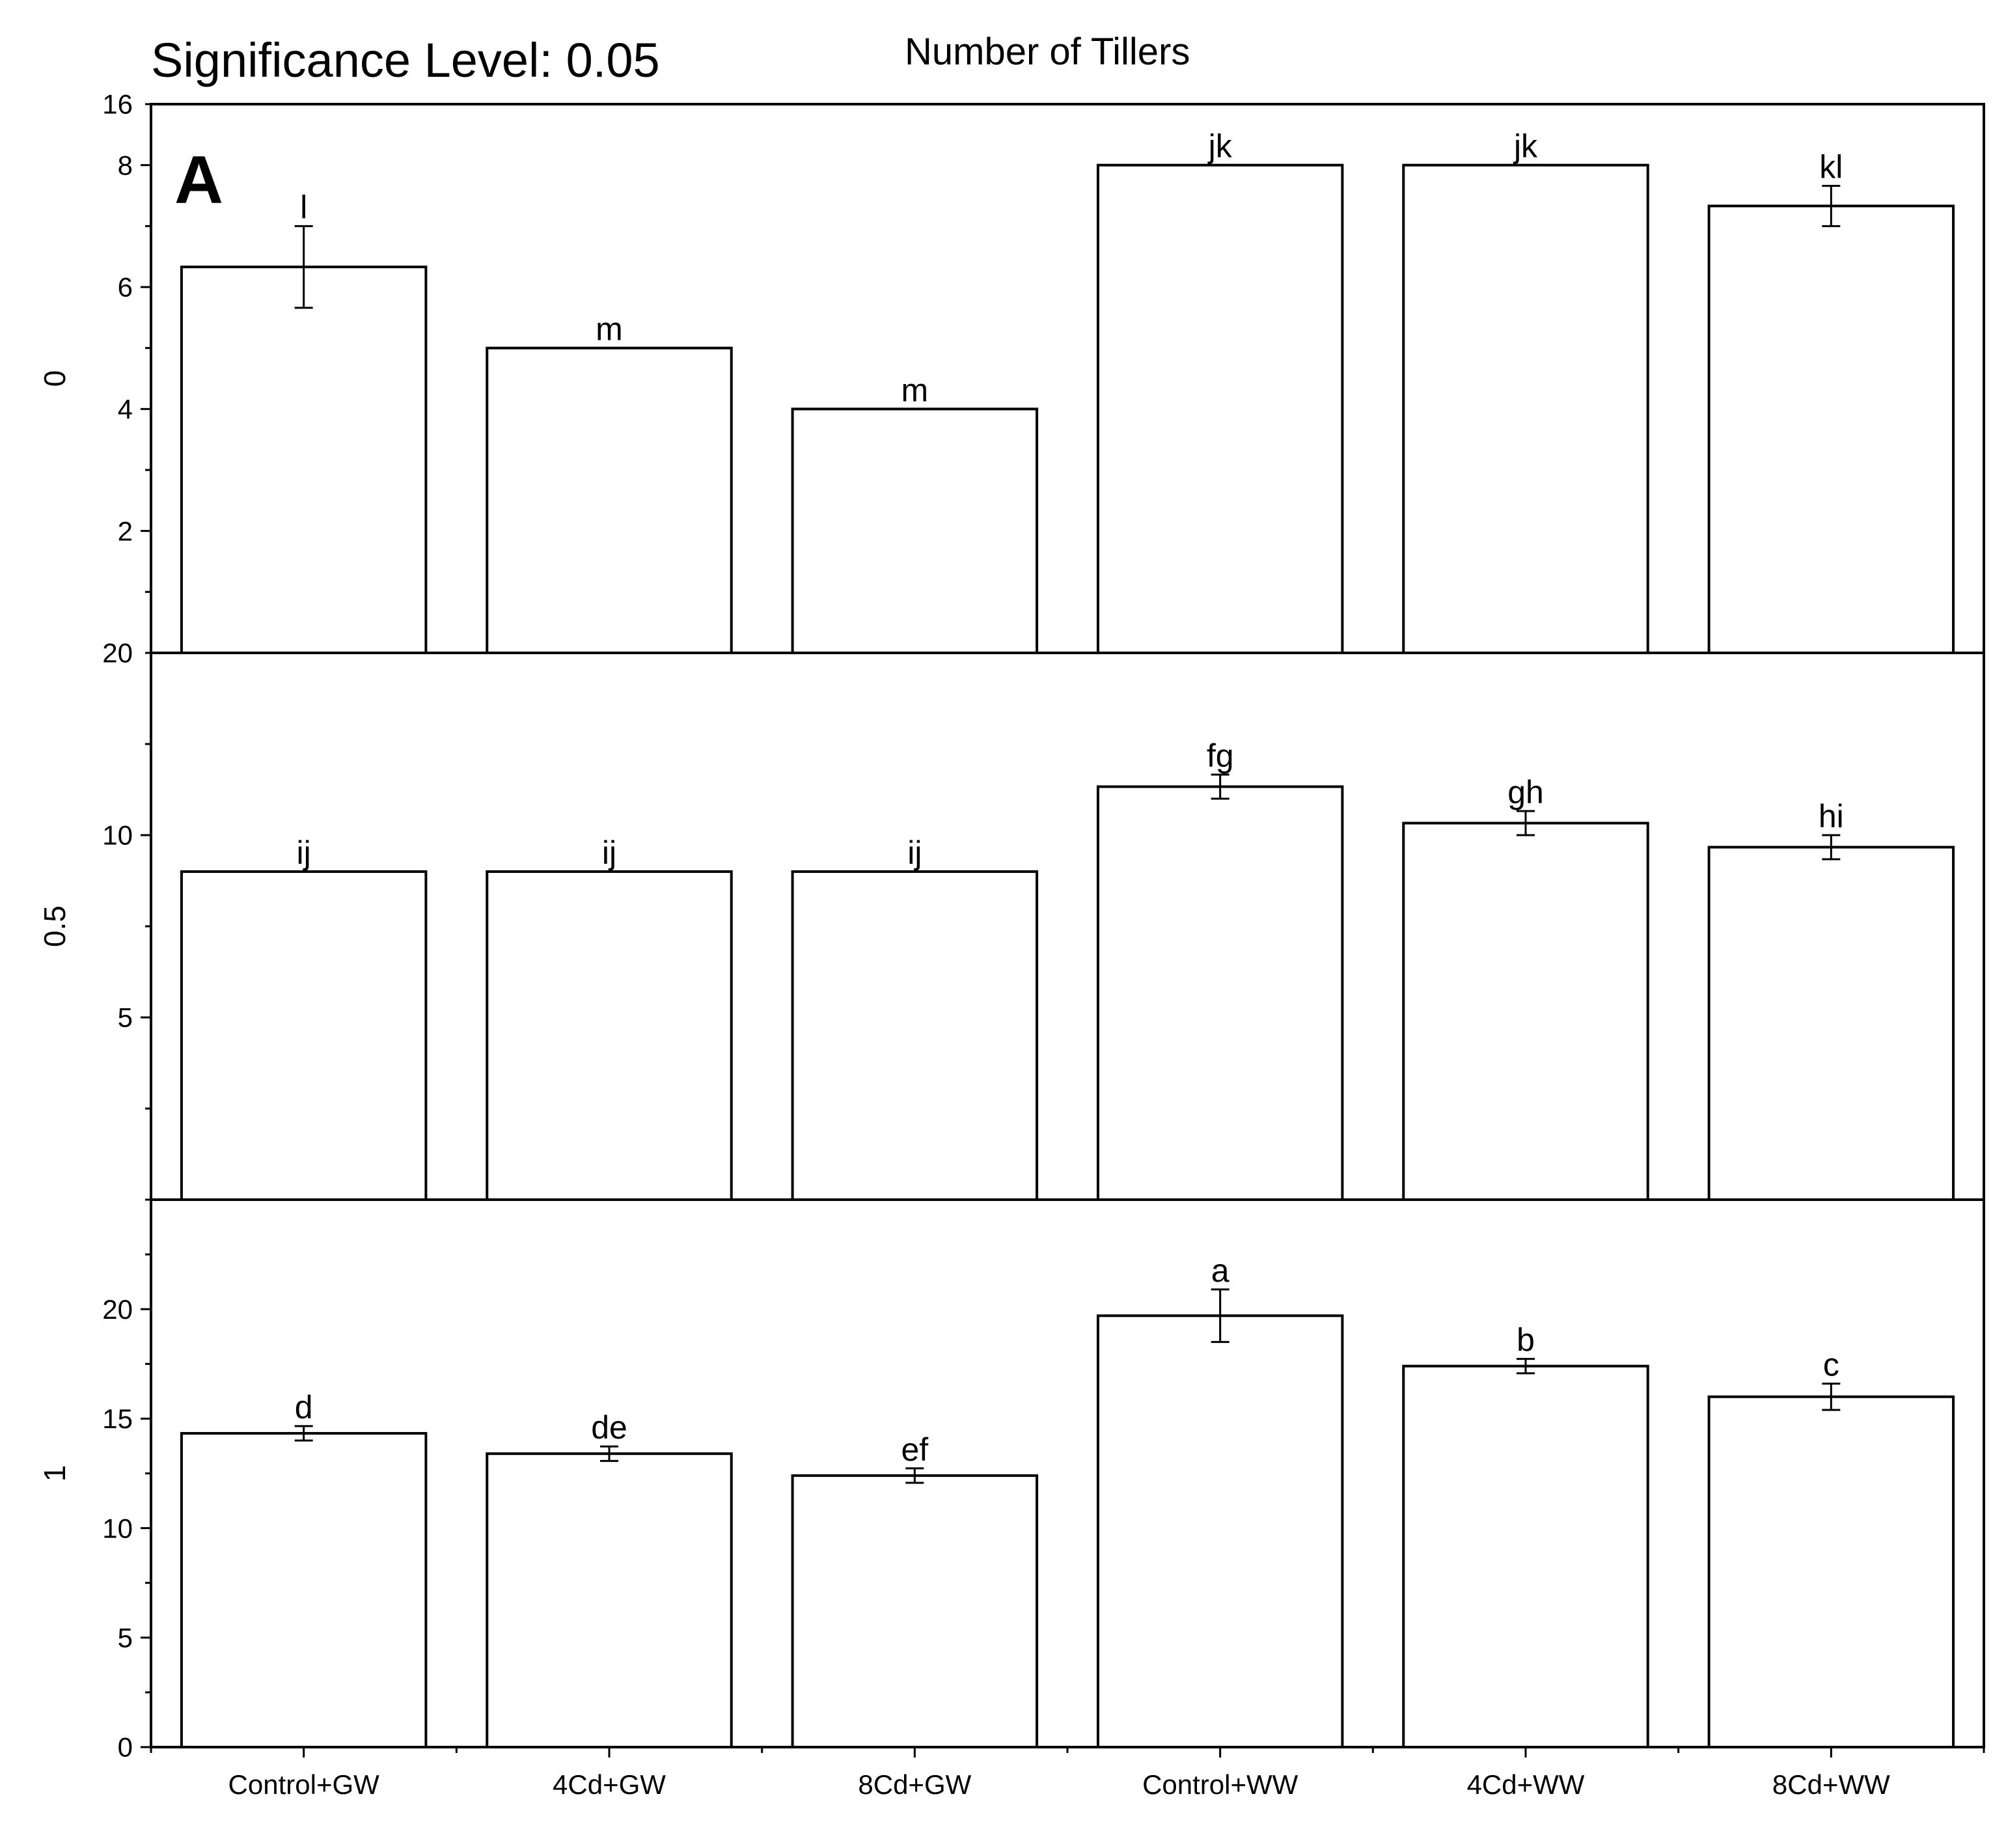 This screenshot has width=2006, height=1848. Describe the element at coordinates (405, 60) in the screenshot. I see `significance-level-label: Significance Level: 0.05` at that location.